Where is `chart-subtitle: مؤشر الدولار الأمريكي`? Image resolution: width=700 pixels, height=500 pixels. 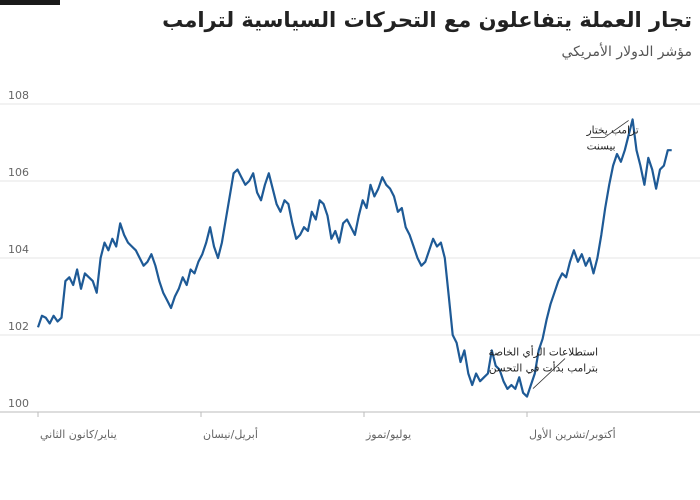
chart-subtitle: مؤشر الدولار الأمريكي is located at coordinates (627, 52).